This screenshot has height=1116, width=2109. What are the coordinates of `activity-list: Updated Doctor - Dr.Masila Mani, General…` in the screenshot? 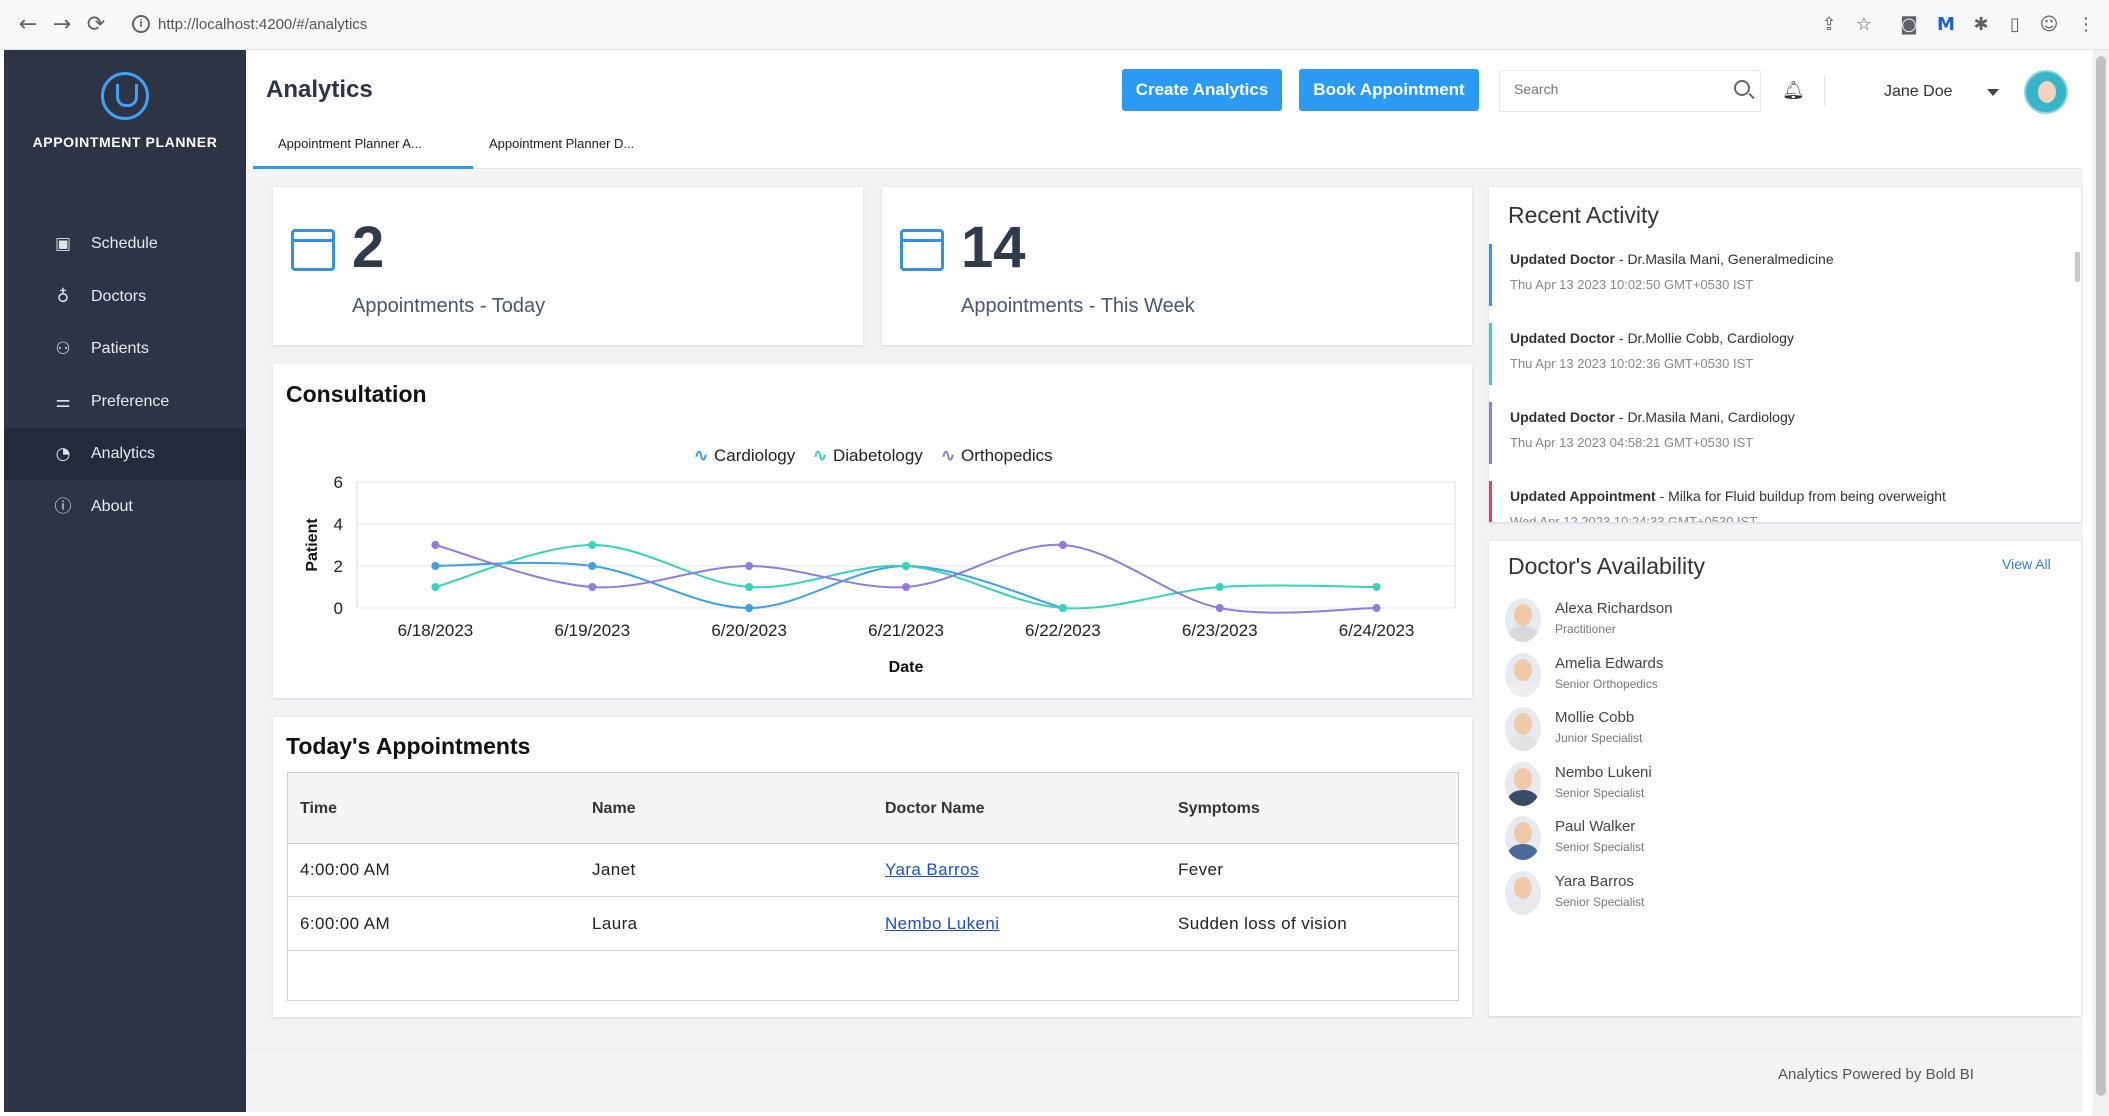 It's located at (1785, 378).